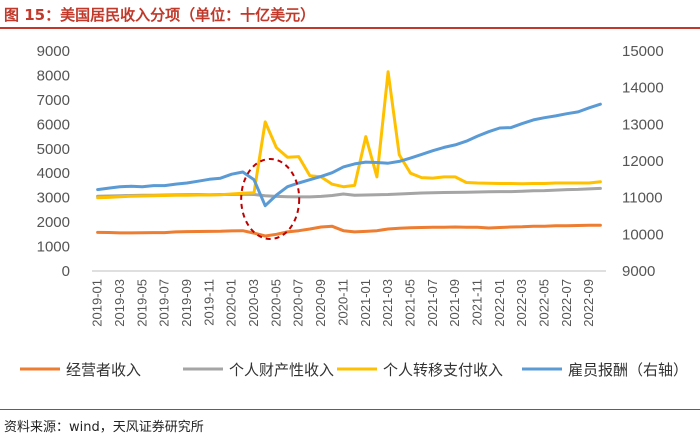 This screenshot has height=441, width=700. Describe the element at coordinates (53, 222) in the screenshot. I see `left-tick-label: 2000` at that location.